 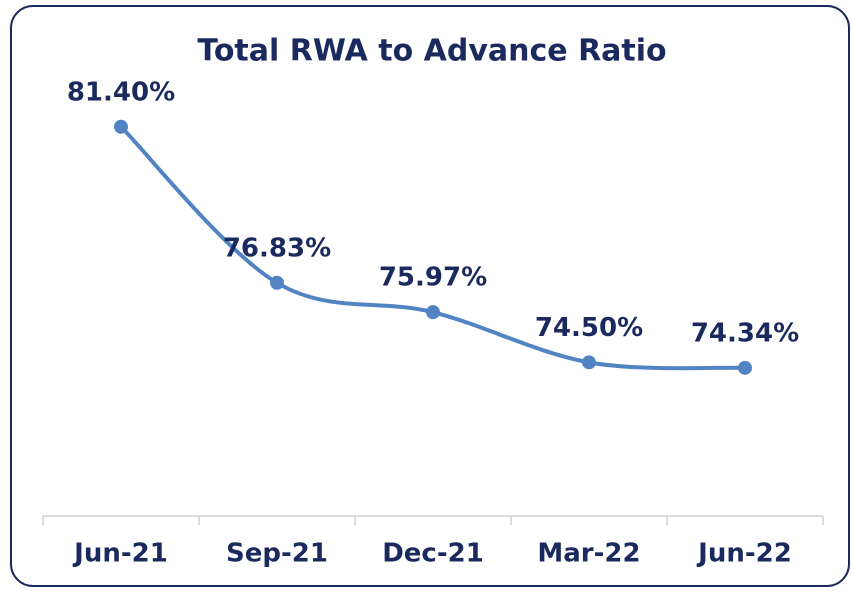 I want to click on x-tick-label: Sep-21, so click(x=277, y=554).